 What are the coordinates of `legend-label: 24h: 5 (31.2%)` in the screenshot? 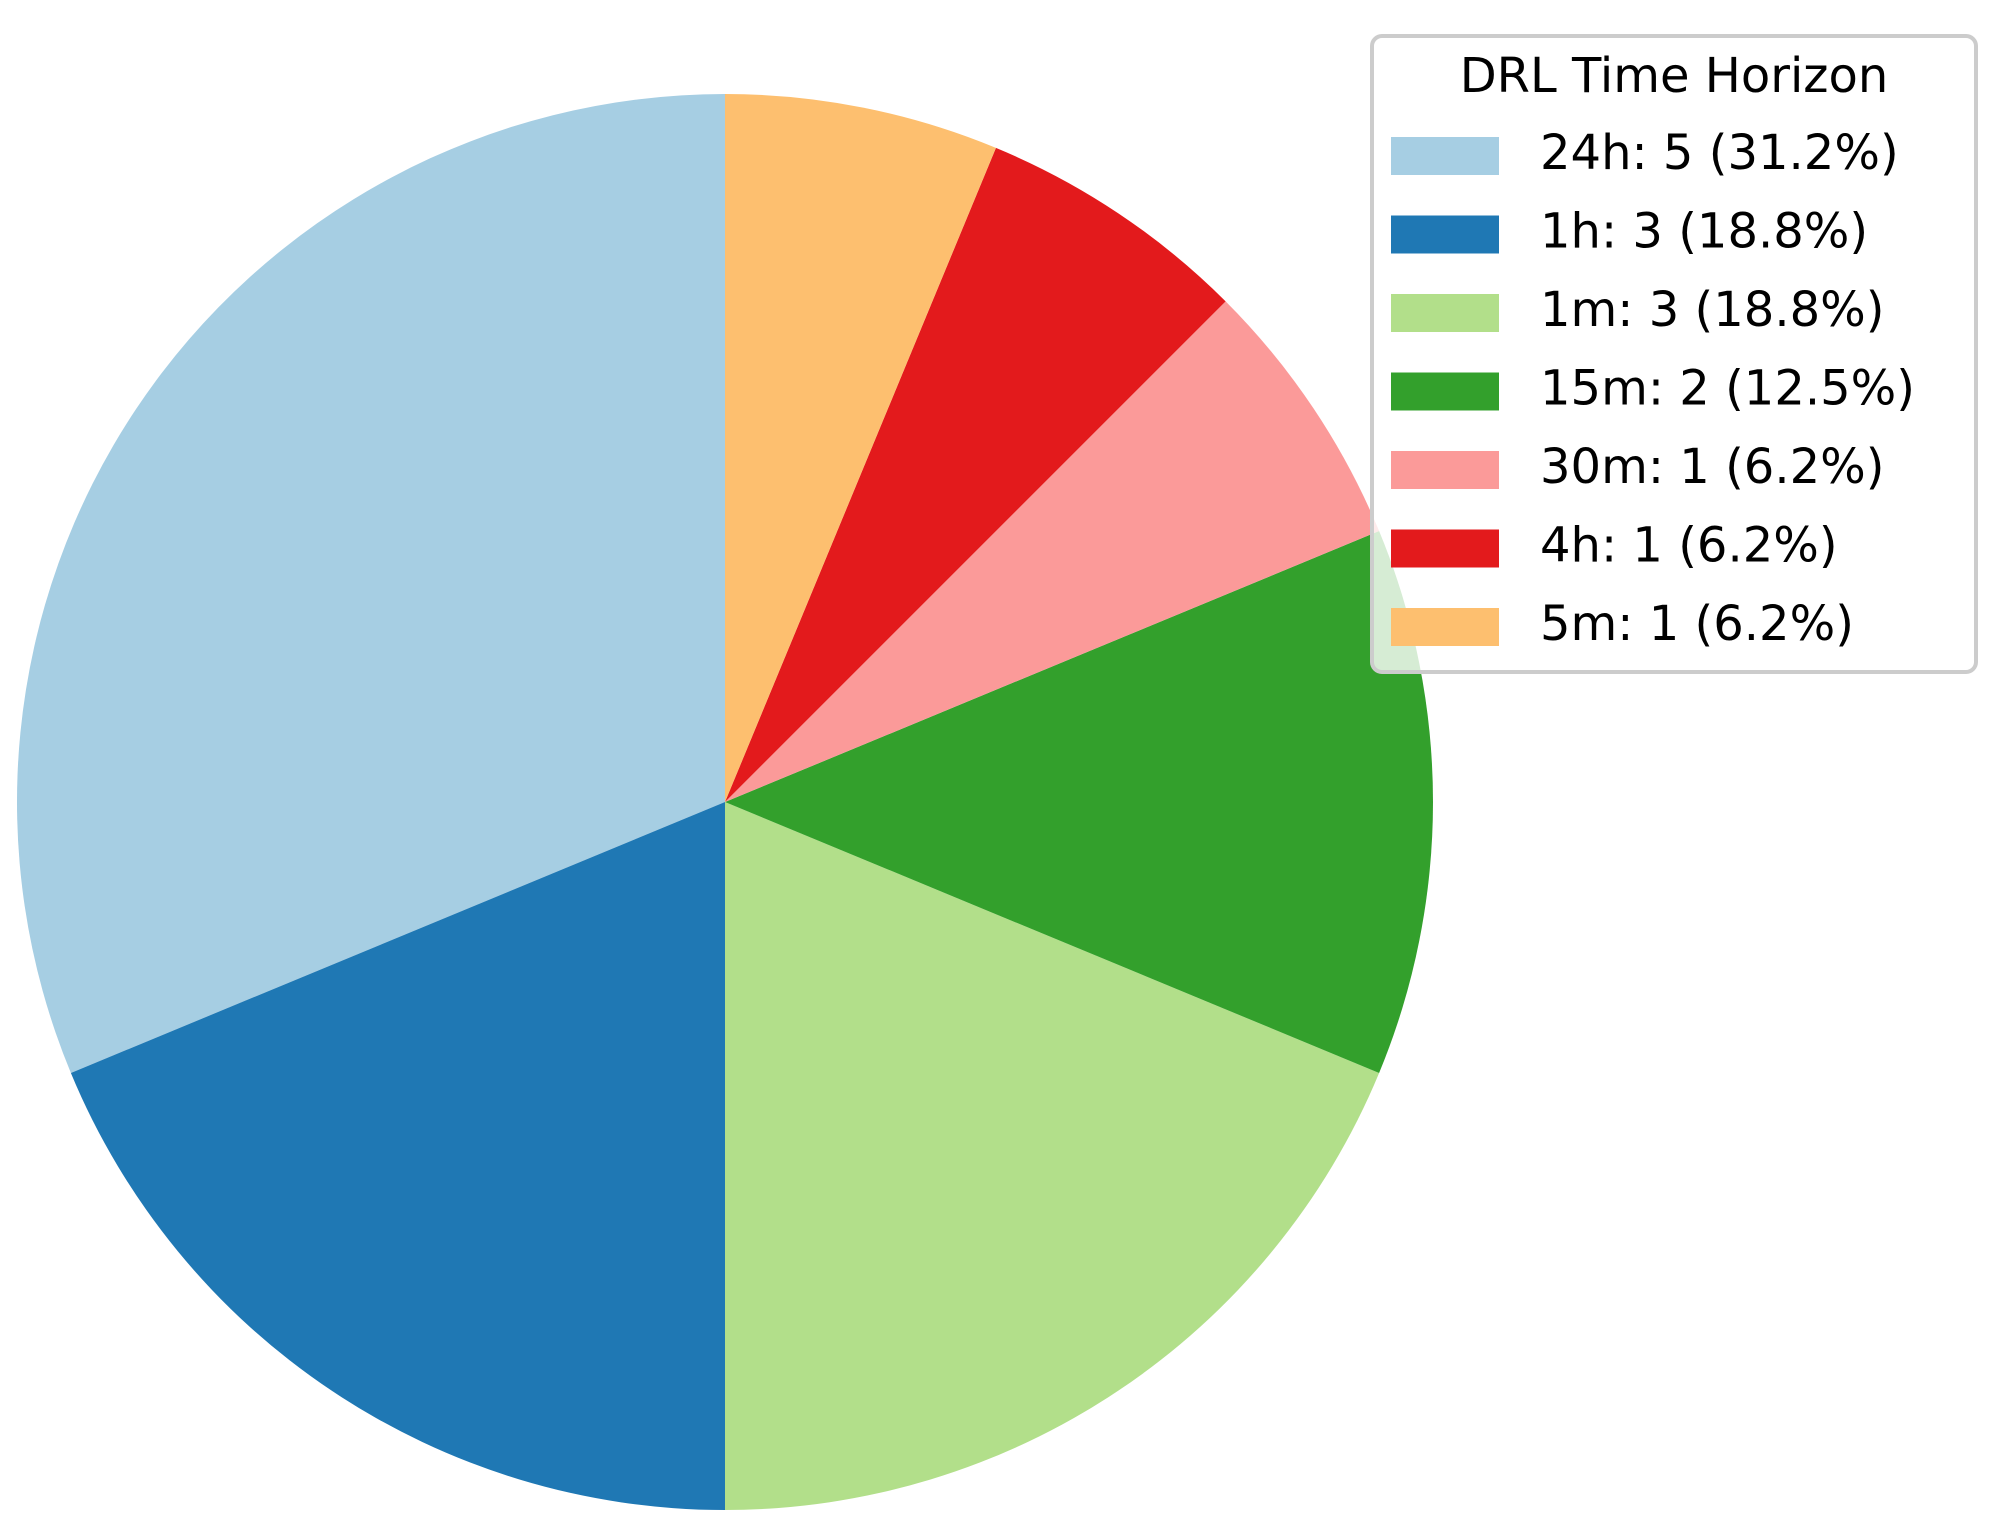 It's located at (1719, 153).